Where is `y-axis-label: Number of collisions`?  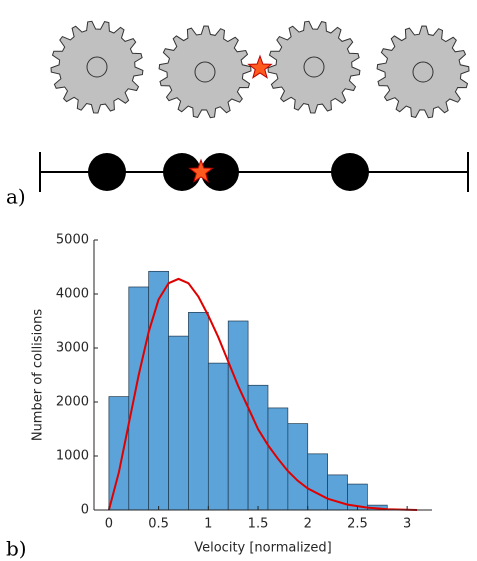 y-axis-label: Number of collisions is located at coordinates (38, 375).